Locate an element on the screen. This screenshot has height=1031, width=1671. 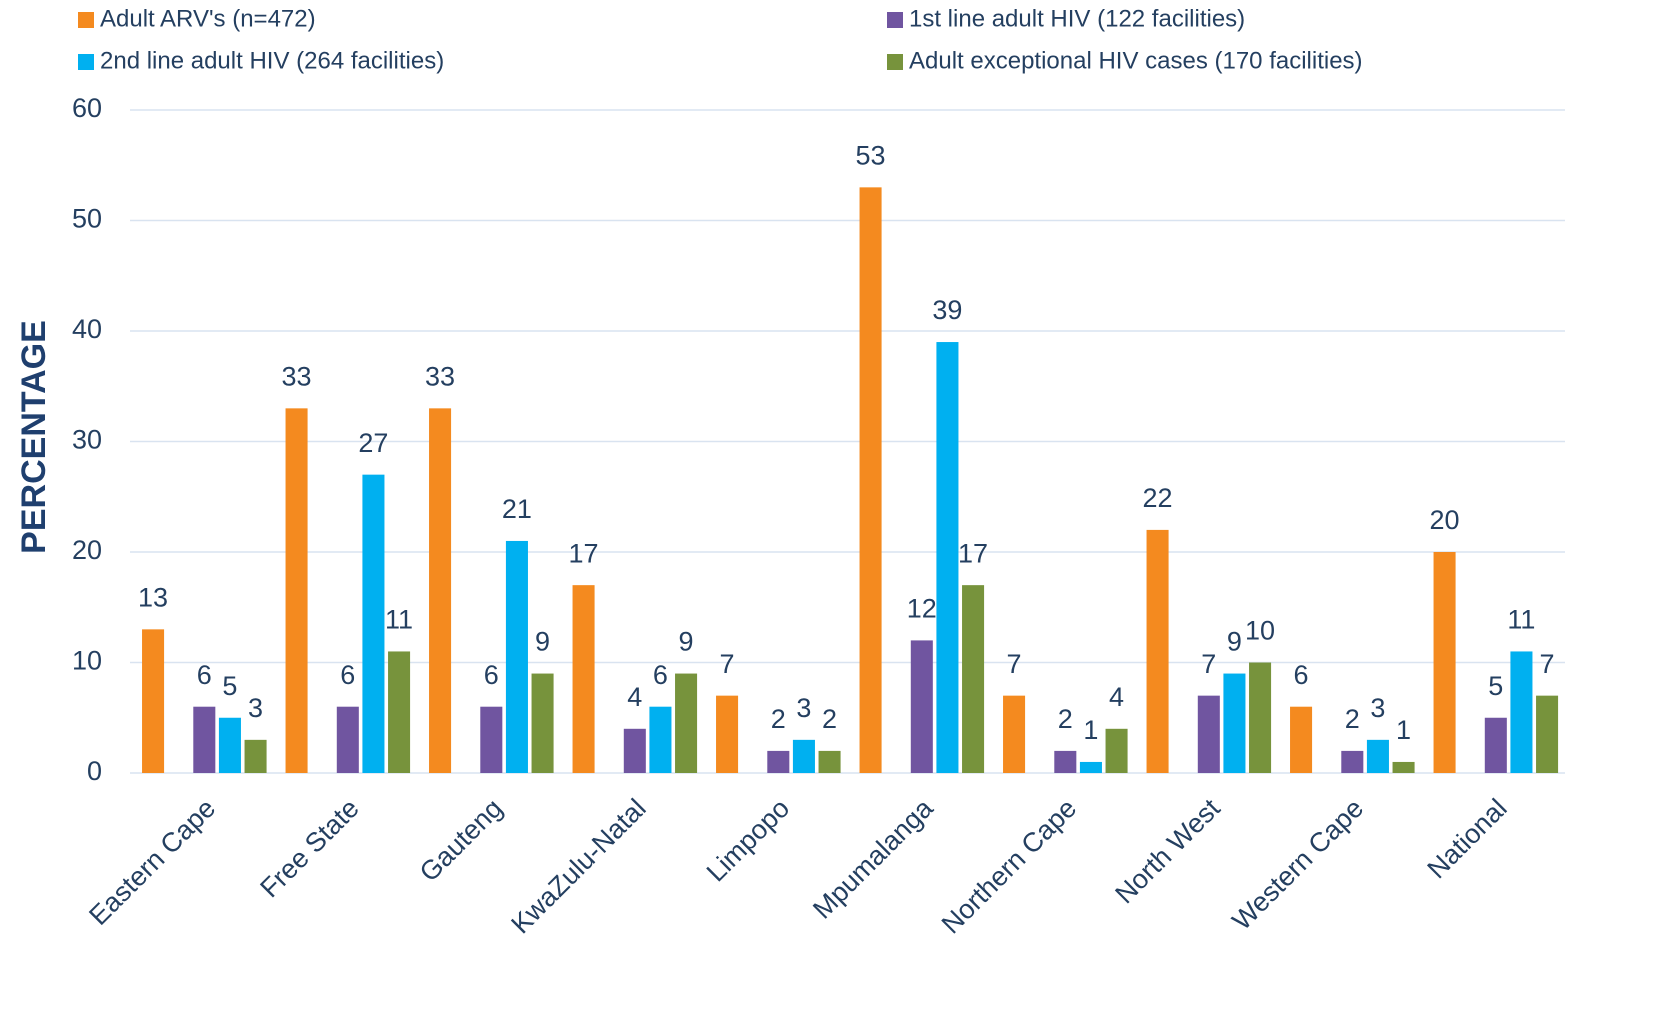
data-label: 12 is located at coordinates (922, 609).